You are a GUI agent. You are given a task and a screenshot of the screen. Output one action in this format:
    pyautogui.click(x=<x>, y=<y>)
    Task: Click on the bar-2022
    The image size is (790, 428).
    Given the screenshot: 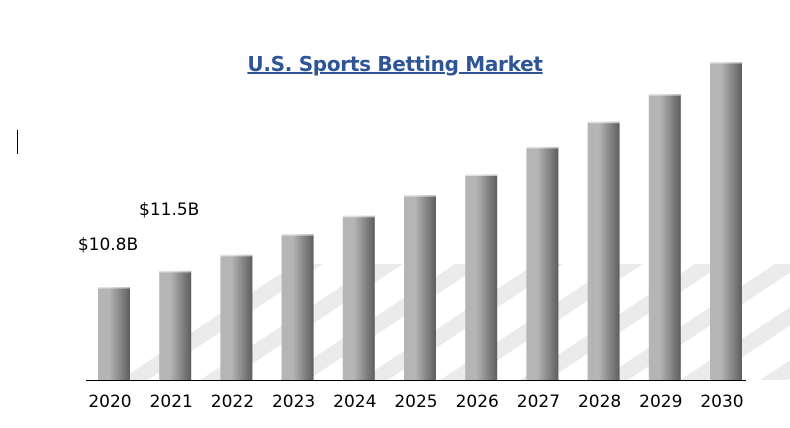 What is the action you would take?
    pyautogui.click(x=236, y=317)
    